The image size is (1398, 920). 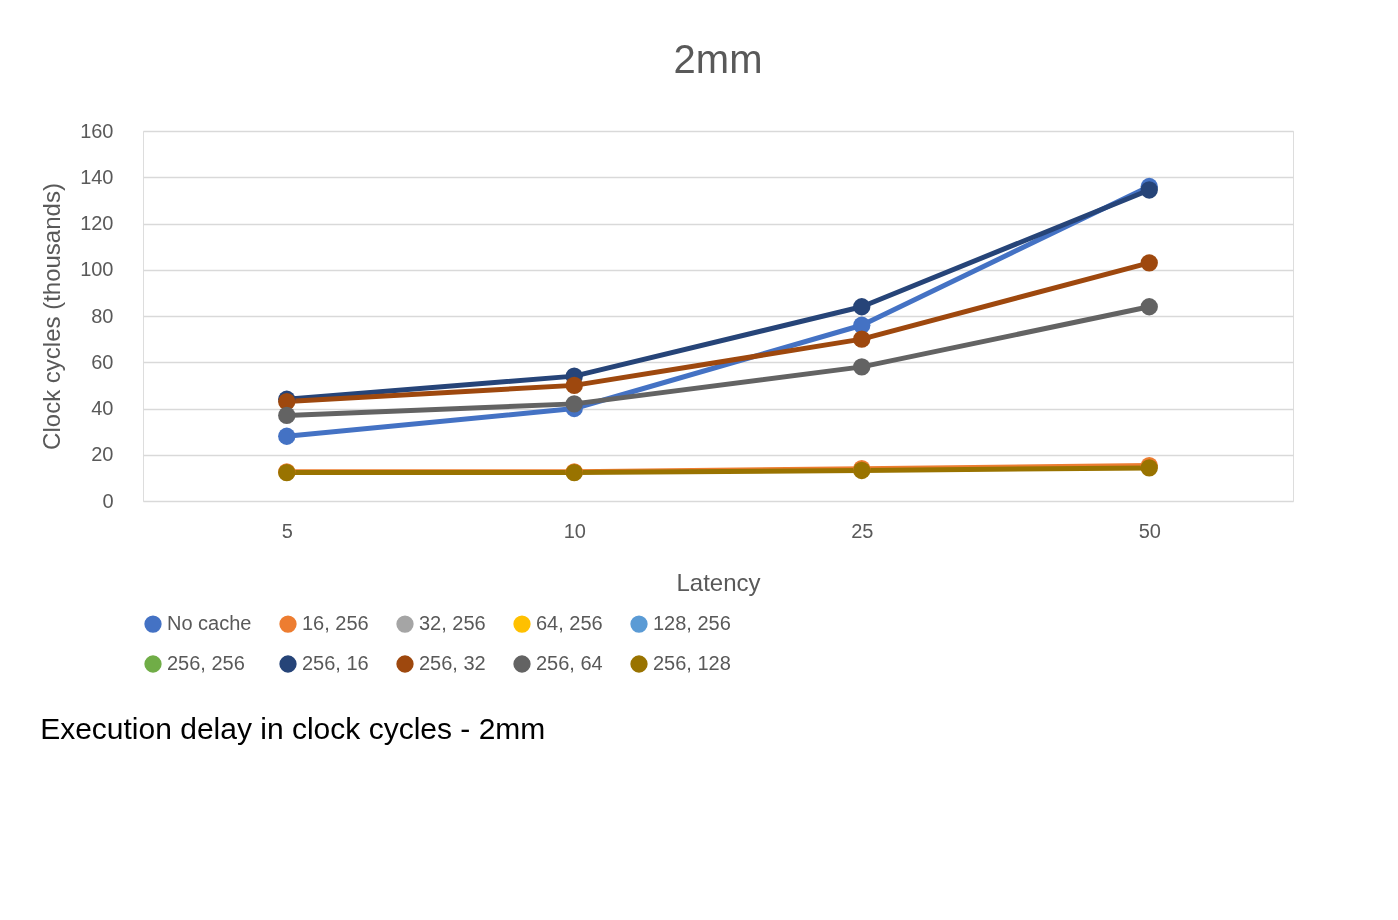 What do you see at coordinates (692, 663) in the screenshot?
I see `legend-label: 256, 128` at bounding box center [692, 663].